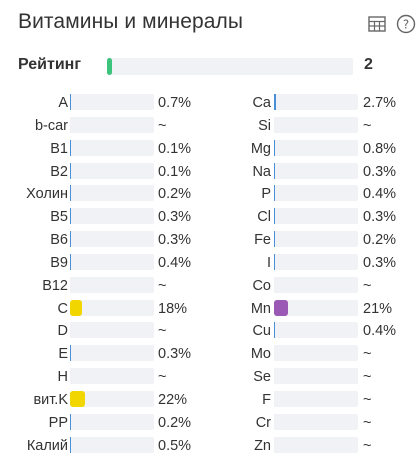 This screenshot has height=462, width=419. Describe the element at coordinates (175, 103) in the screenshot. I see `nutrient-value: 0.7%` at that location.